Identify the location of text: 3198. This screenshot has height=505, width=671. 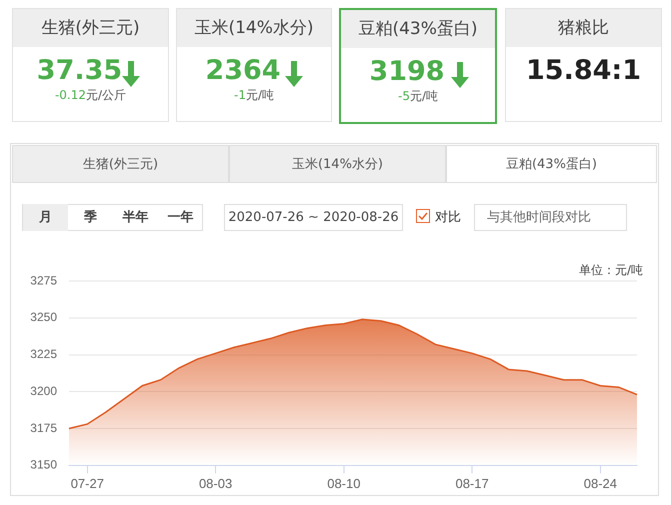
(407, 71).